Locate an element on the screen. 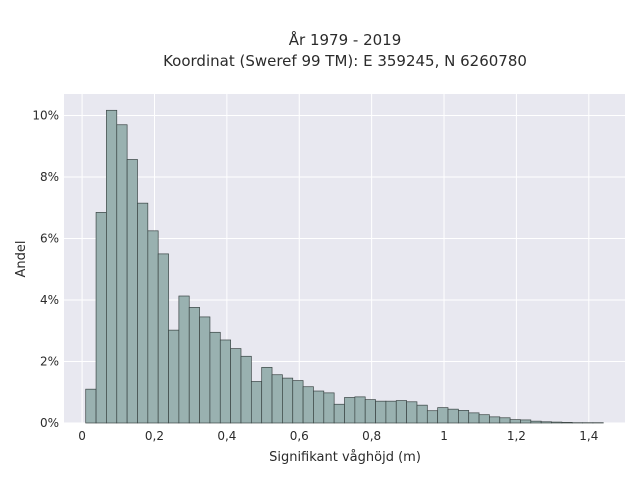 The height and width of the screenshot is (480, 640). x-tick-label: 1,4 is located at coordinates (588, 436).